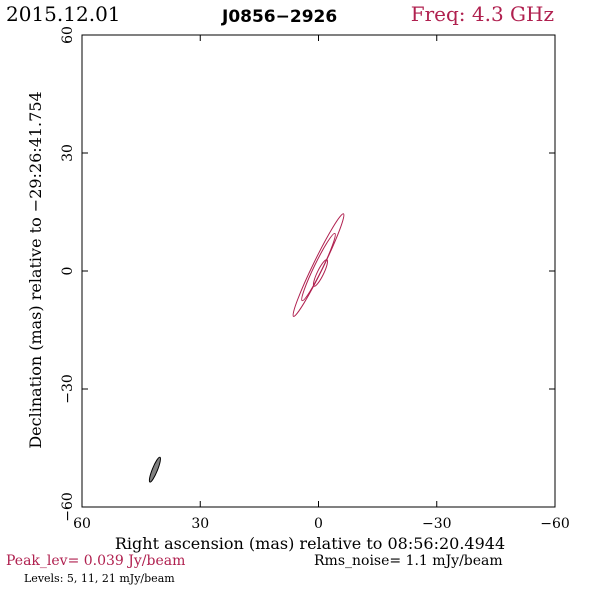 Image resolution: width=590 pixels, height=590 pixels. I want to click on beam-ellipse, so click(154, 469).